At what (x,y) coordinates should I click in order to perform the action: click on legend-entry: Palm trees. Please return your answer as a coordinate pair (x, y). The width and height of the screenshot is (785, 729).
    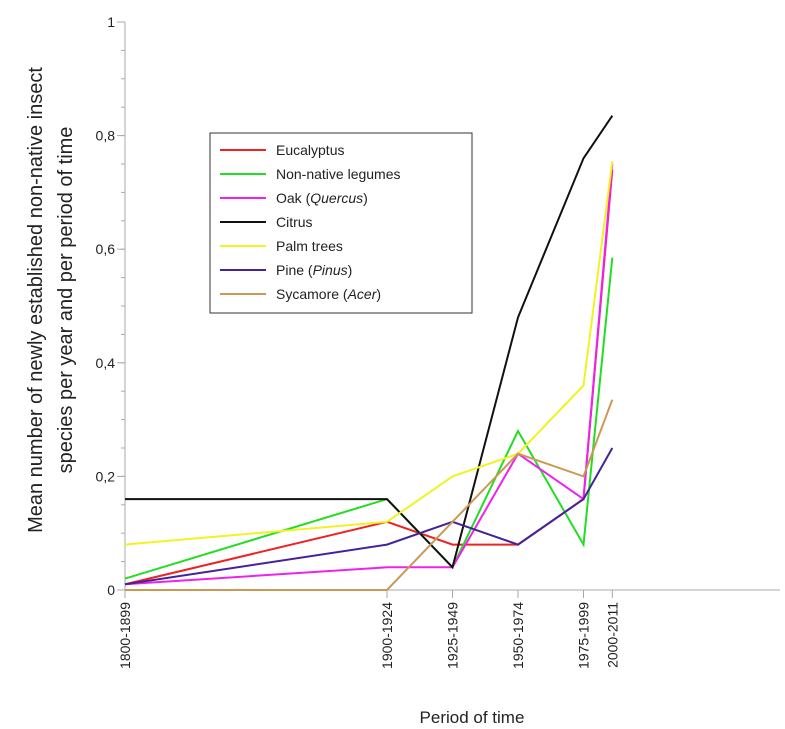
    Looking at the image, I should click on (309, 246).